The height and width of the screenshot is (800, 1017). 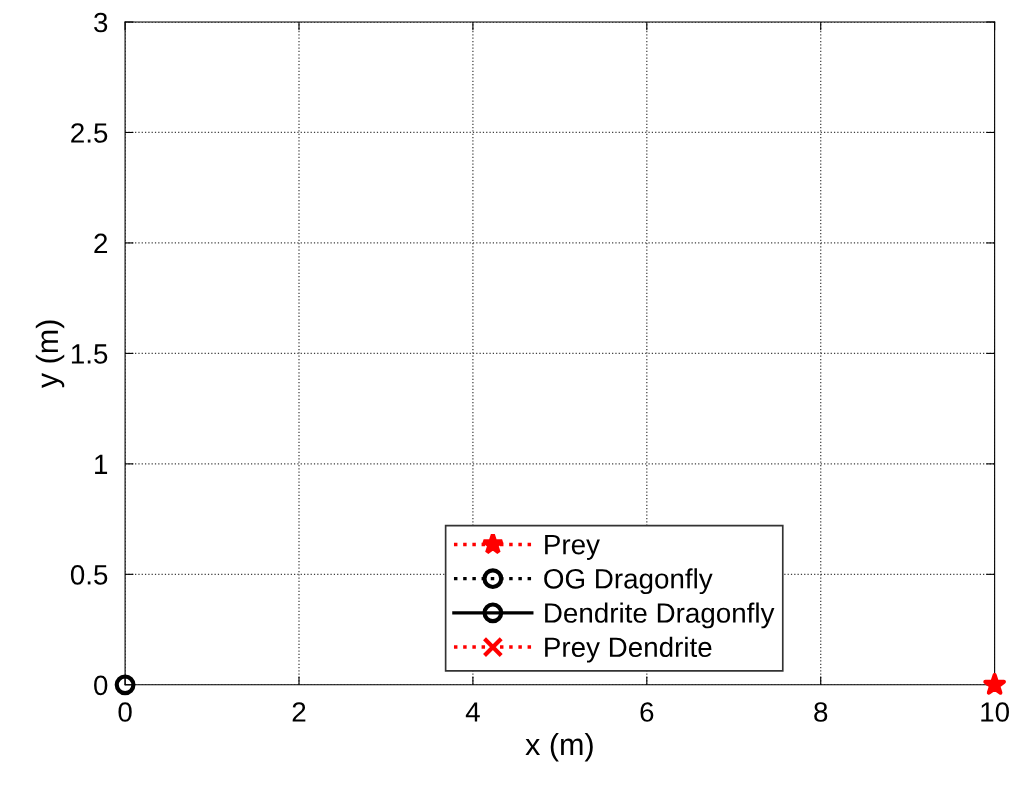 I want to click on x-tick-label: 10, so click(x=995, y=712).